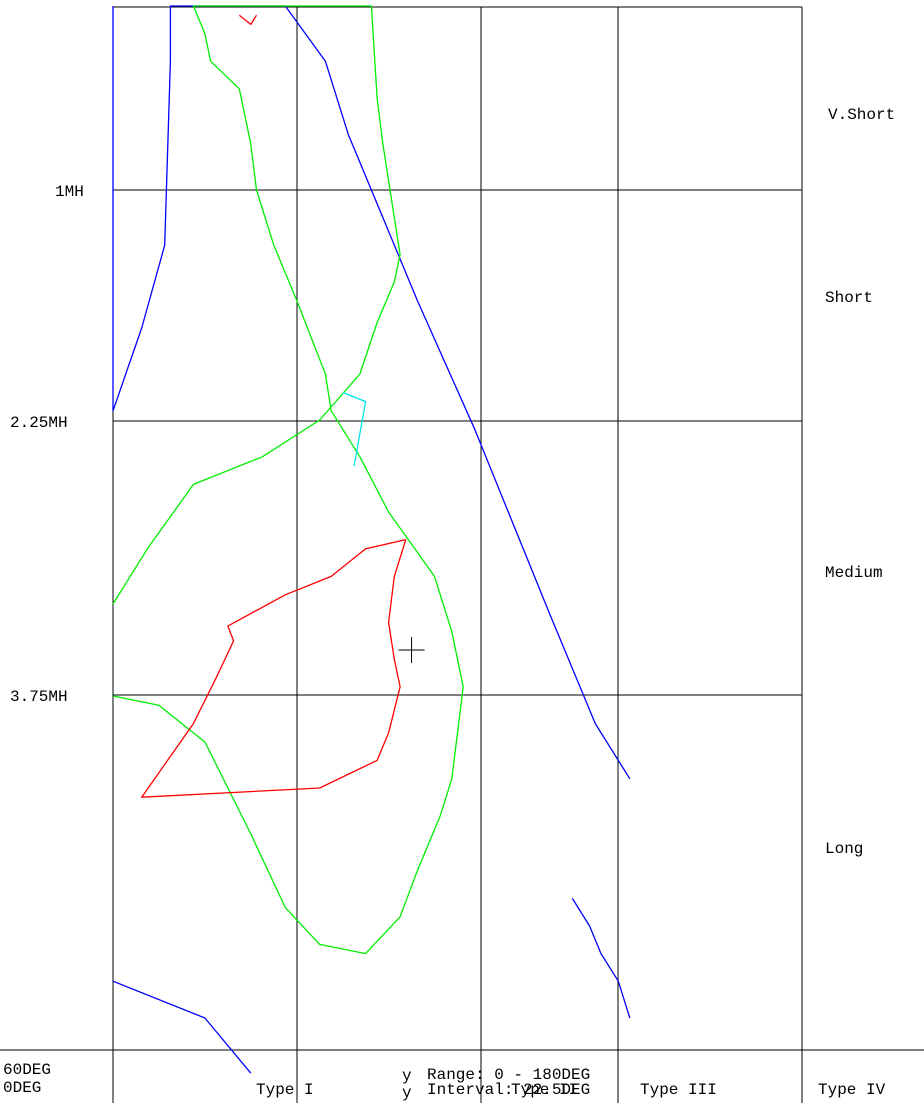 Image resolution: width=924 pixels, height=1103 pixels. Describe the element at coordinates (544, 1090) in the screenshot. I see `x-category-type-ii: Type II` at that location.